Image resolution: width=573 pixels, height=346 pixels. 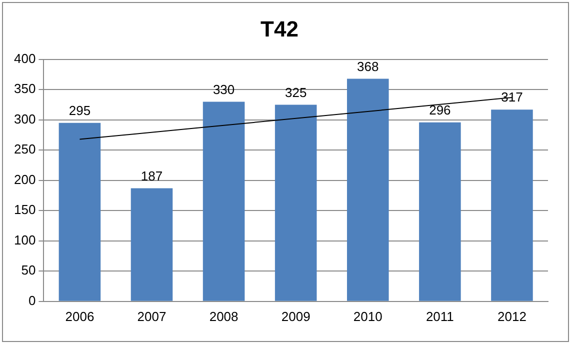 I want to click on y-tick-label: 300, so click(x=25, y=118).